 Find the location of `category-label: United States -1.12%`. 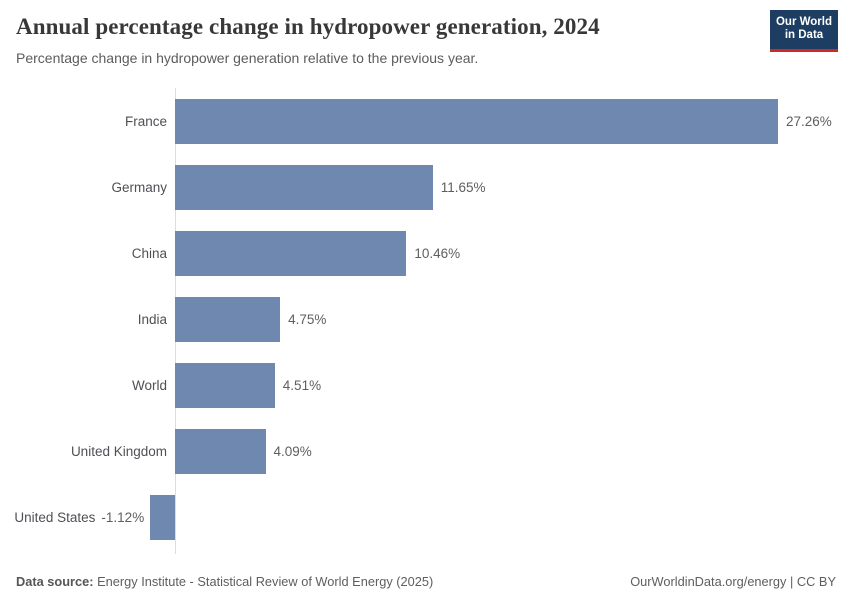

category-label: United States -1.12% is located at coordinates (87, 517).